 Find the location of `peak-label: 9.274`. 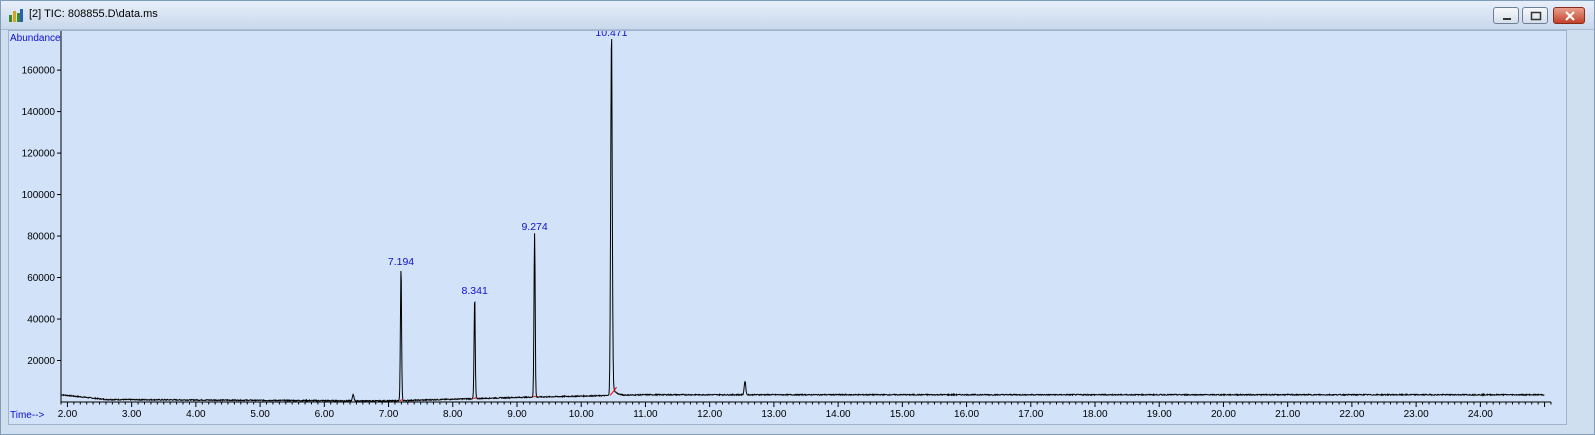

peak-label: 9.274 is located at coordinates (534, 227).